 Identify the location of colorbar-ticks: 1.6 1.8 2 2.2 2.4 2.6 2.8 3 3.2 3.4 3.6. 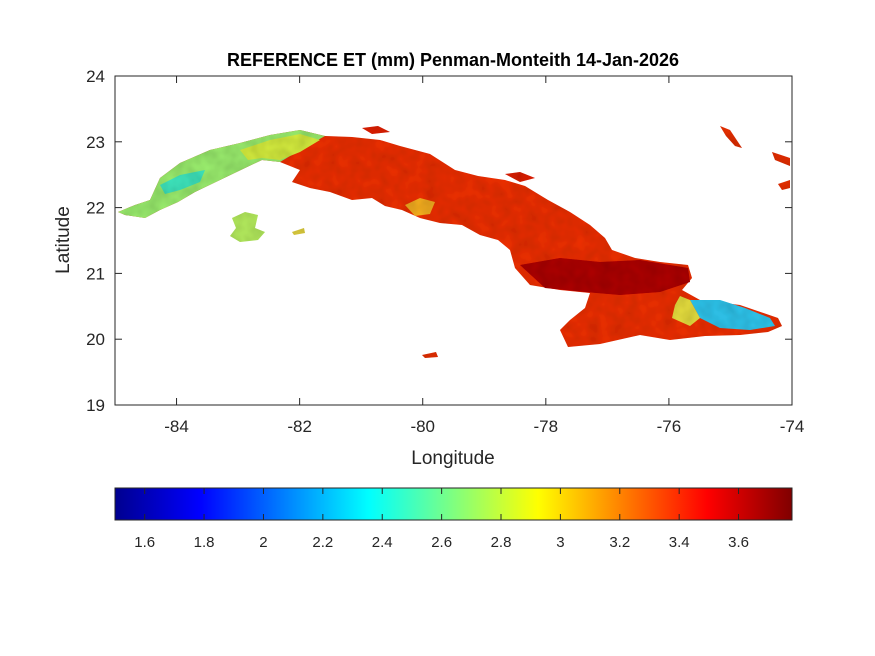
(441, 519).